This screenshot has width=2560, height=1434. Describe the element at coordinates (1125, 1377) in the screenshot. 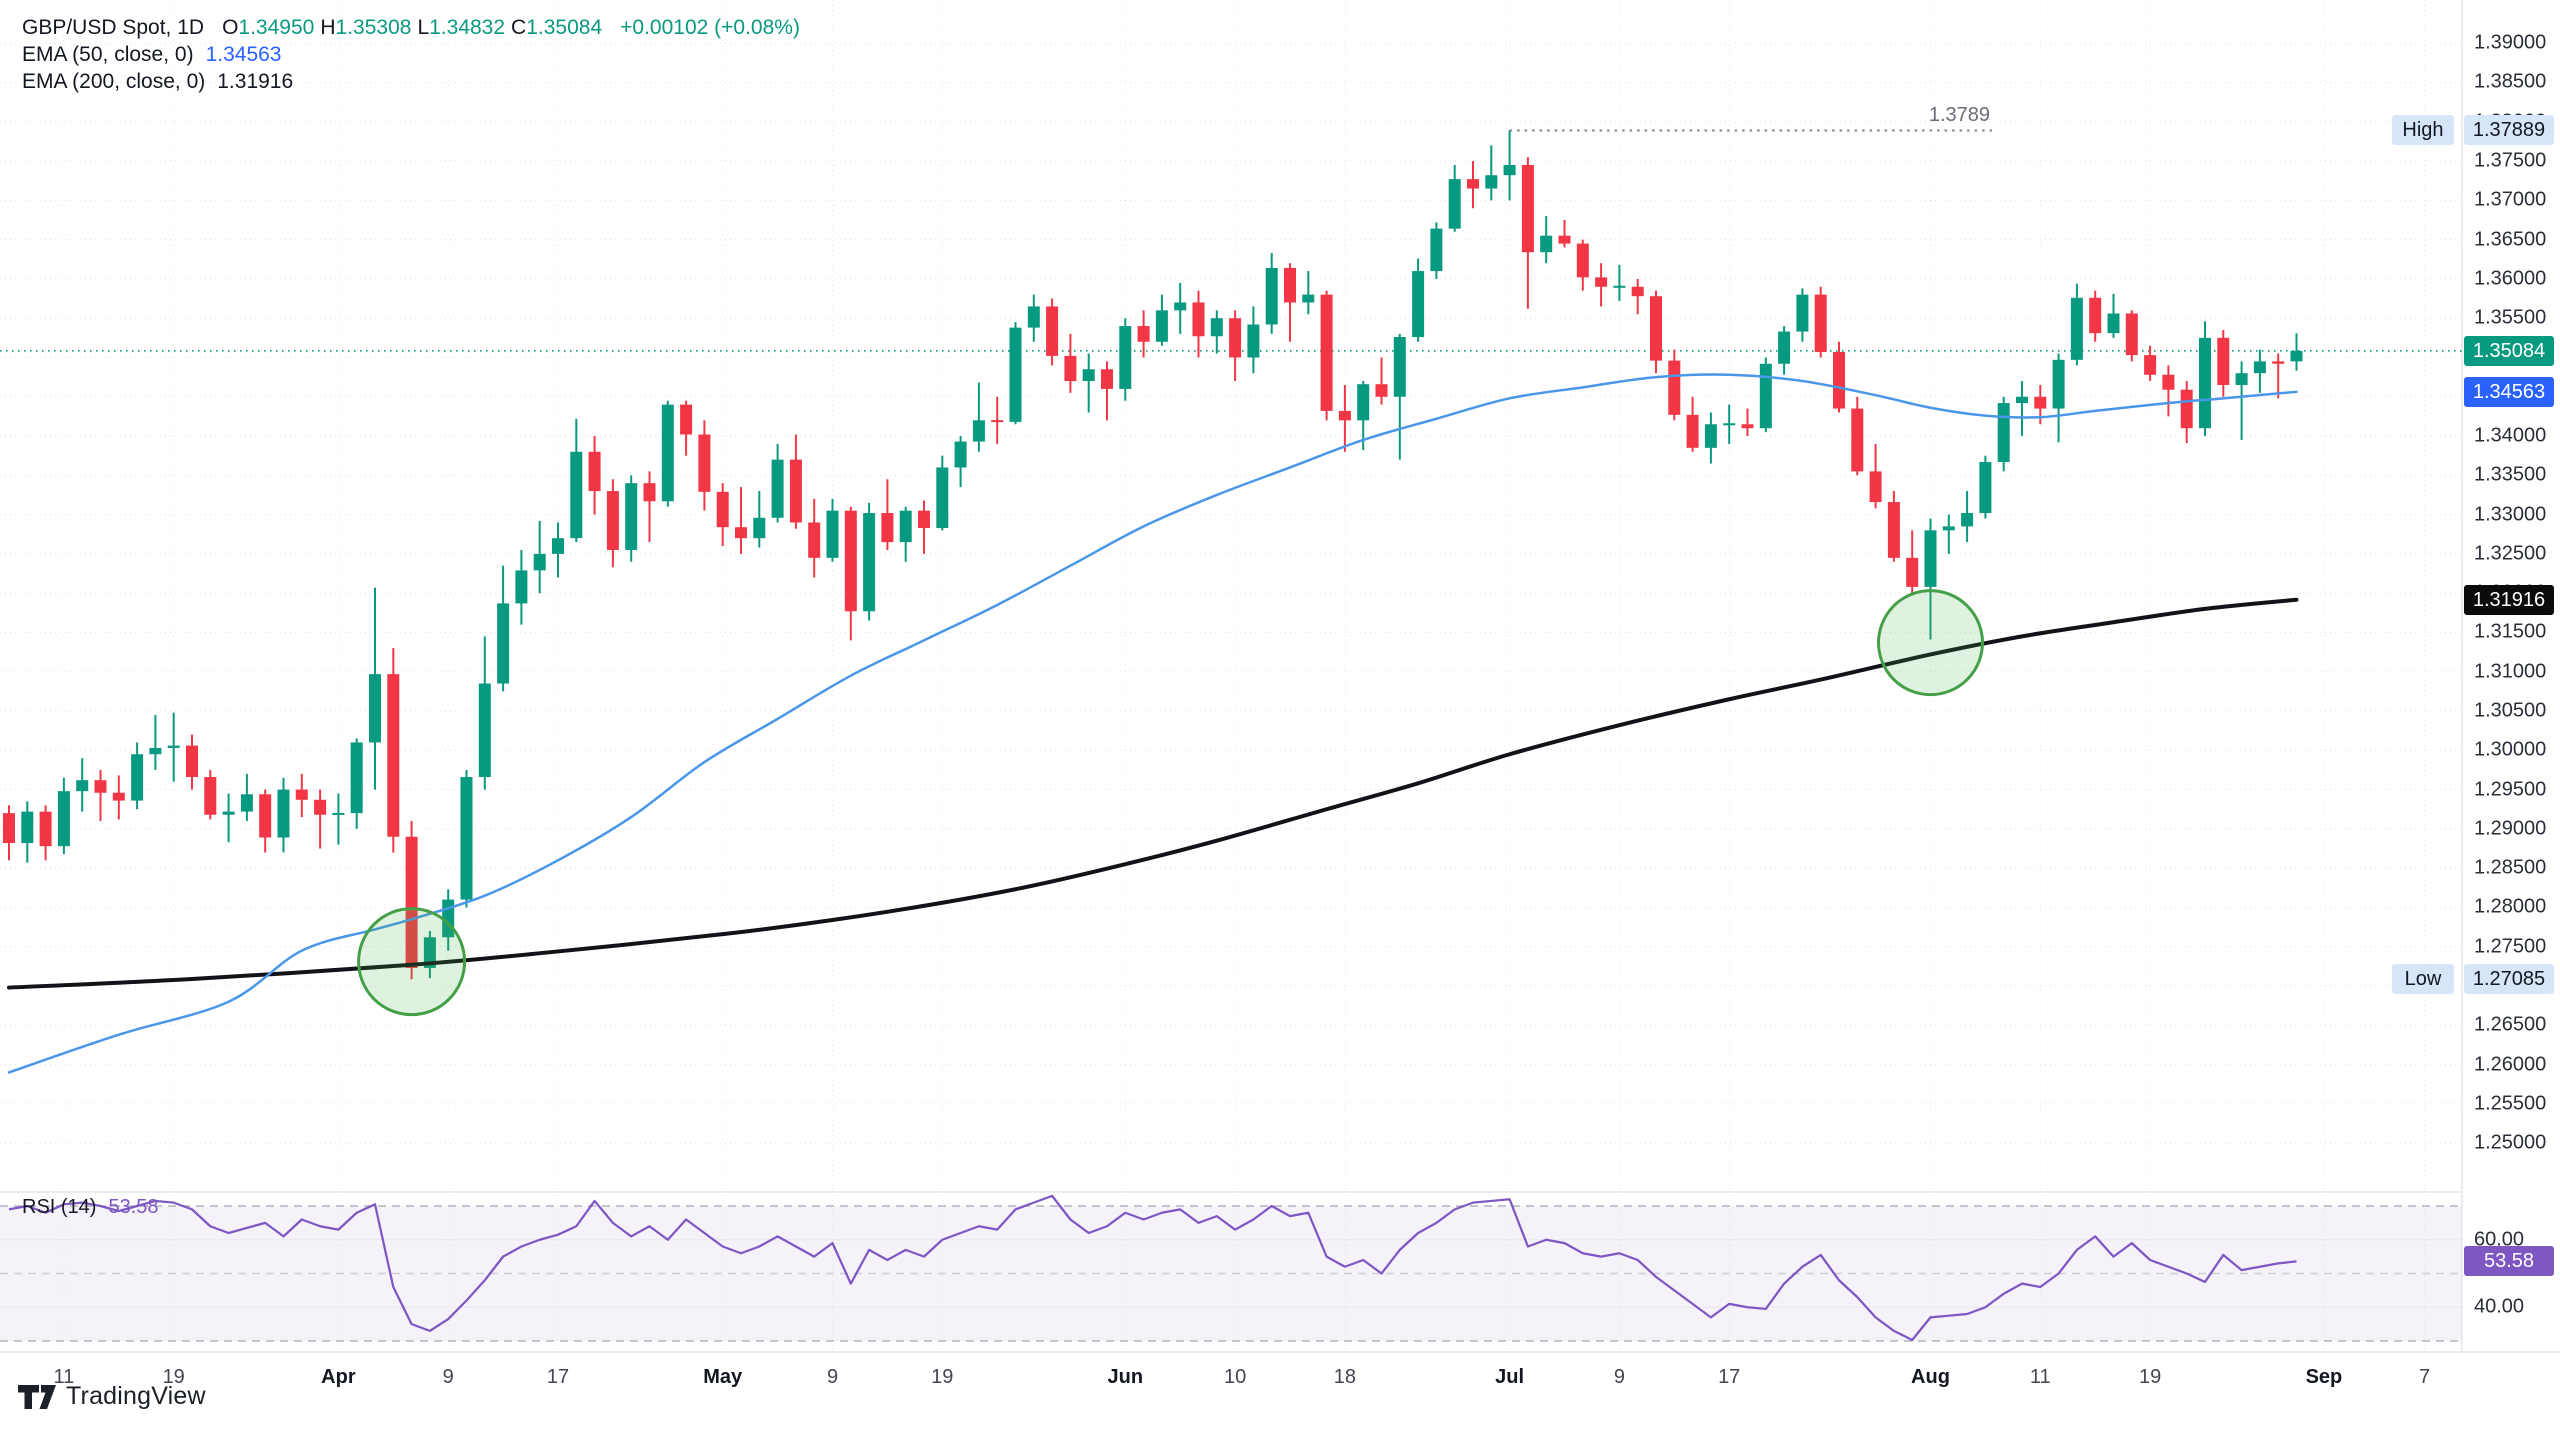

I see `time-axis-label: Jun` at that location.